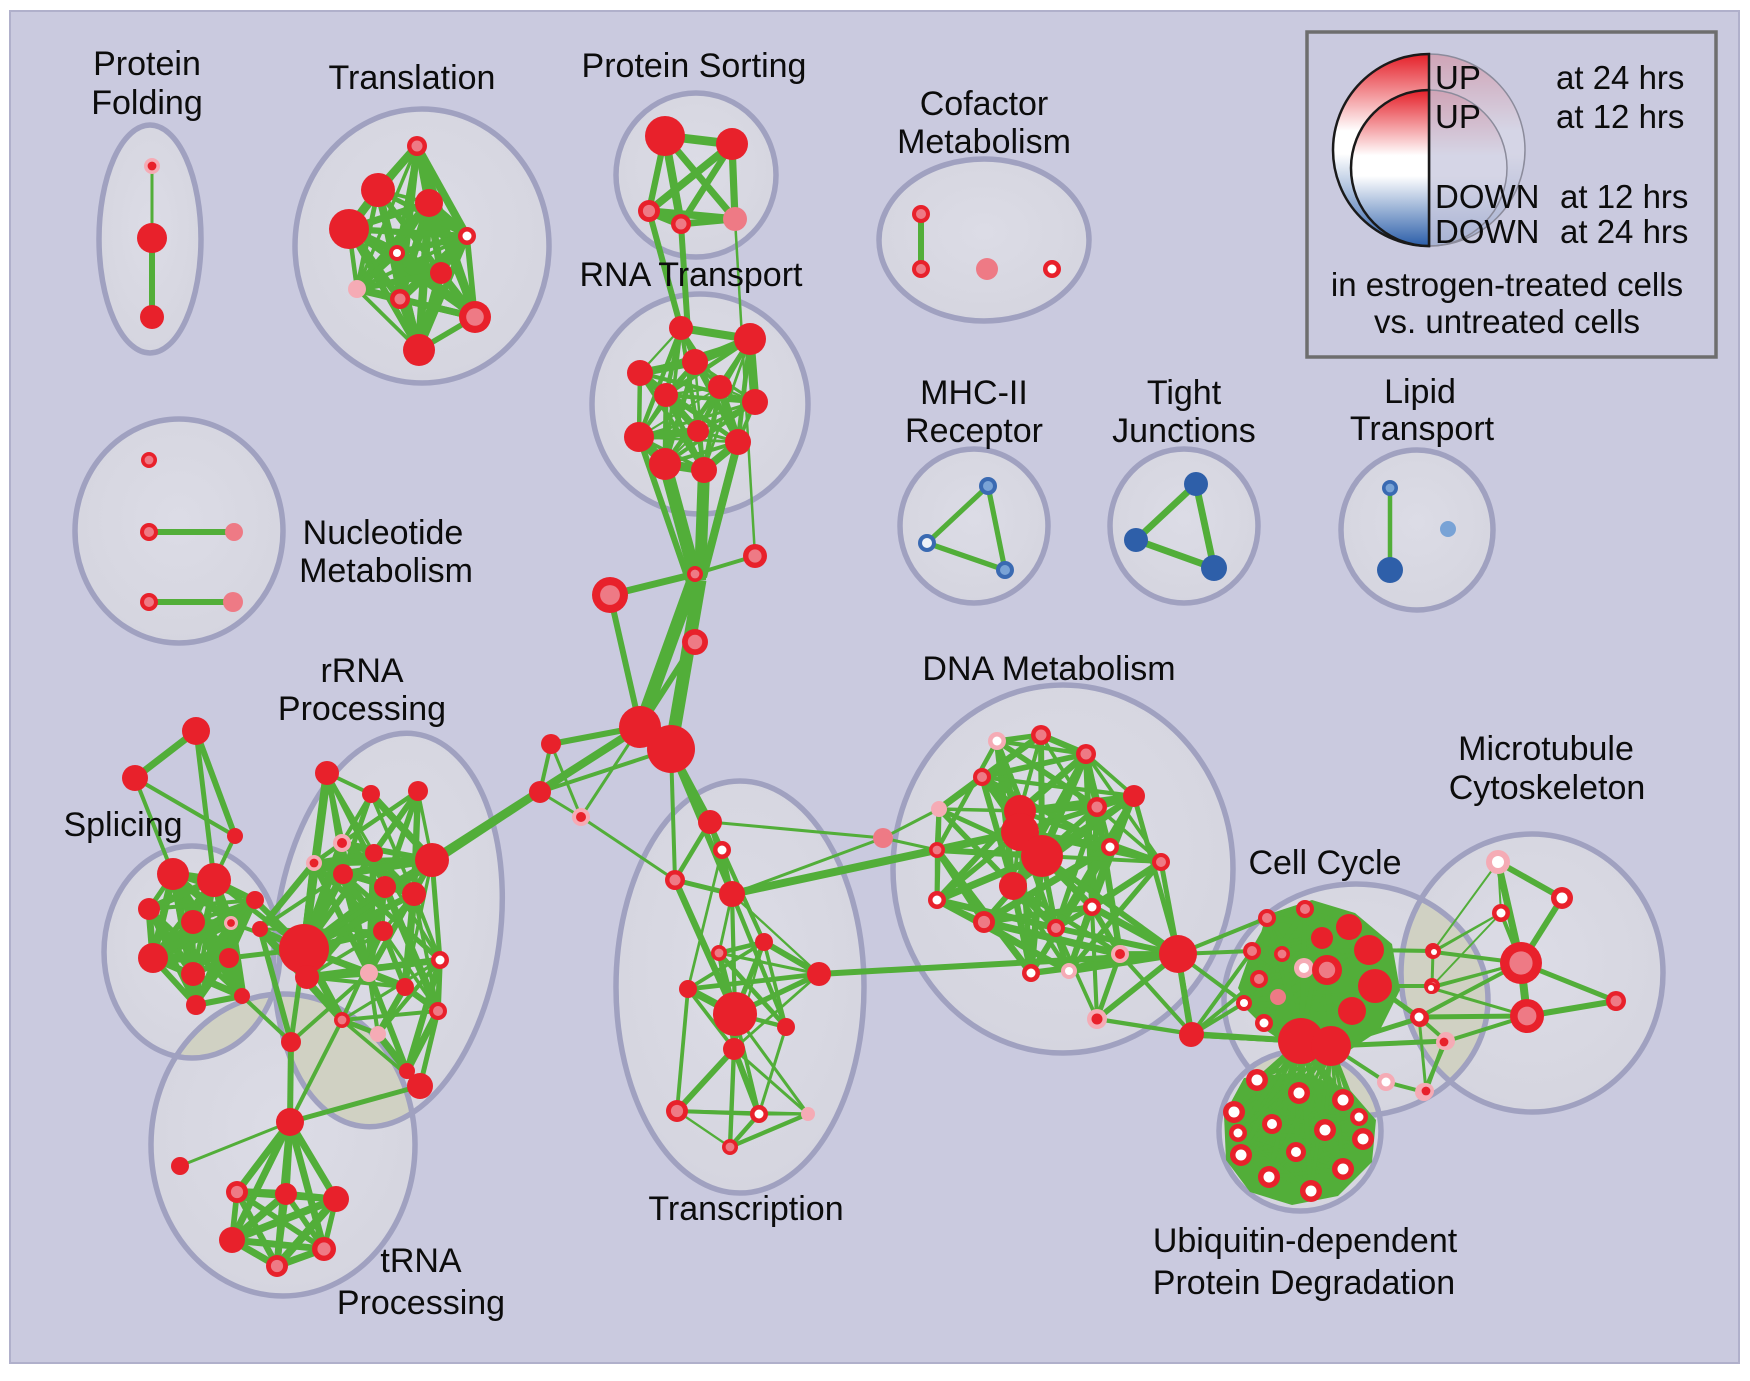  I want to click on svg-text: in estrogen-treated cells, so click(1507, 284).